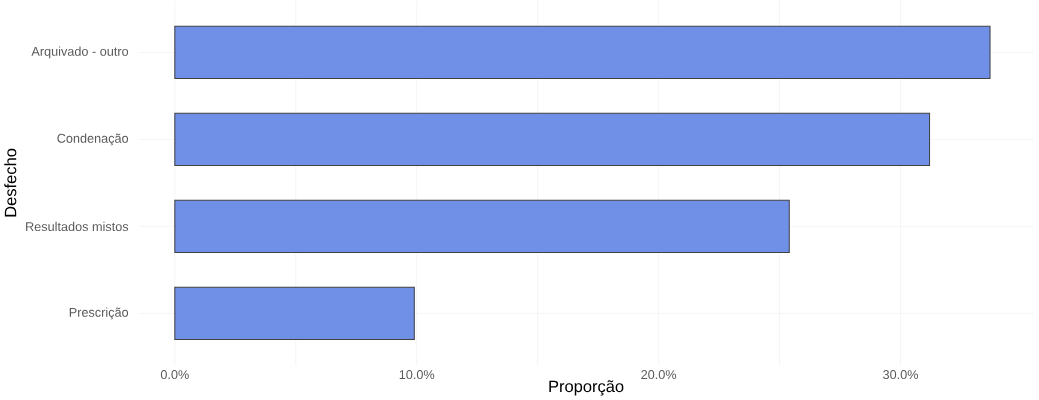 This screenshot has width=1039, height=400. What do you see at coordinates (174, 375) in the screenshot?
I see `x-tick-label: 0.0%` at bounding box center [174, 375].